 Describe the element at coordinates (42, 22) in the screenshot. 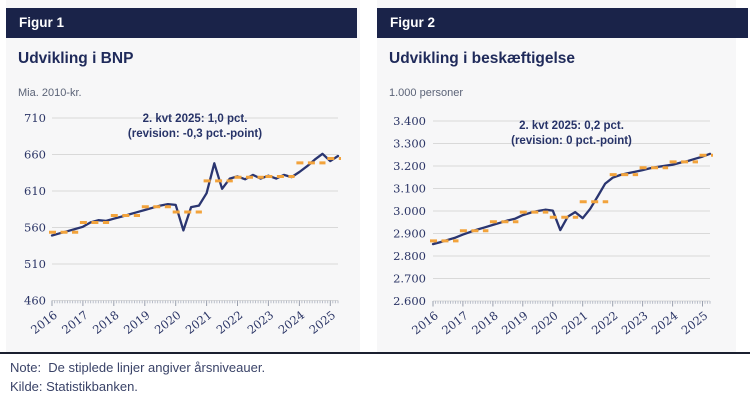

I see `figure1-tag-label: Figur 1` at that location.